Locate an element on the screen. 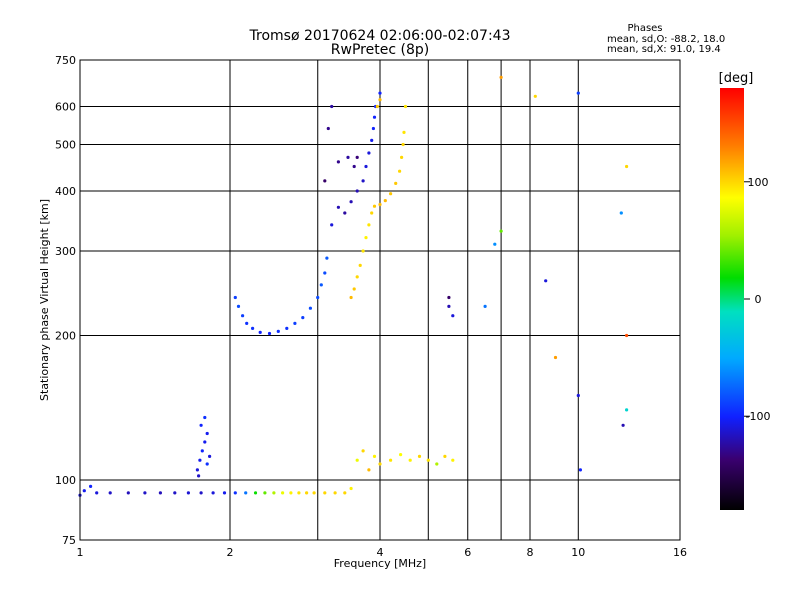 This screenshot has height=600, width=800. y-tick-label: 750 is located at coordinates (65, 60).